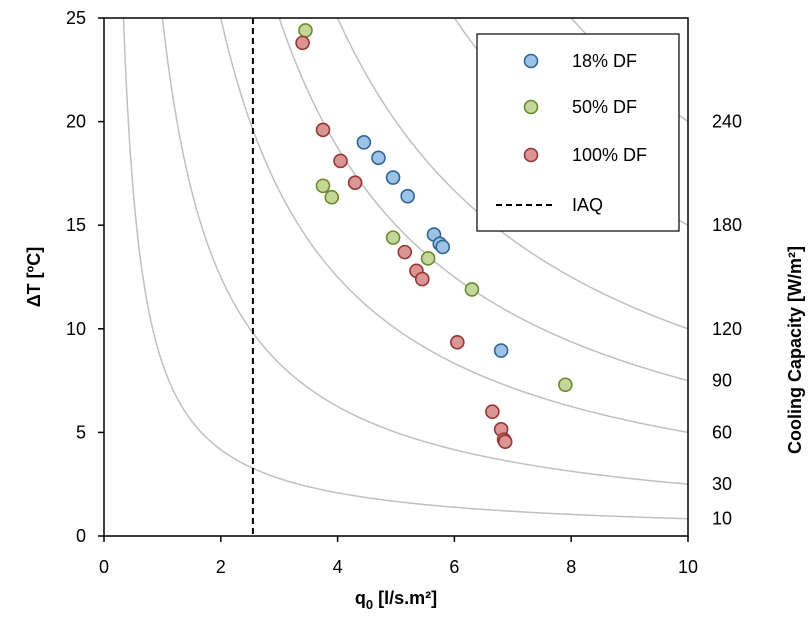  I want to click on y-tick-label: 25, so click(76, 18).